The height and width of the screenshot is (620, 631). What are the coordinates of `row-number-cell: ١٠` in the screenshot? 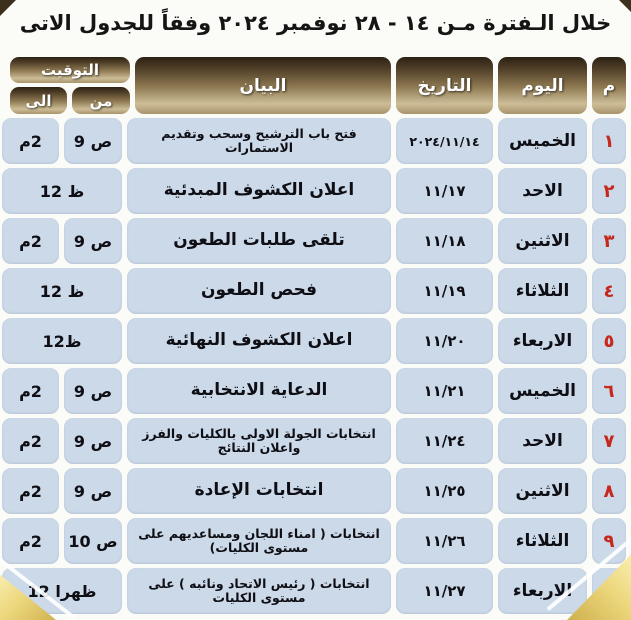 It's located at (609, 591).